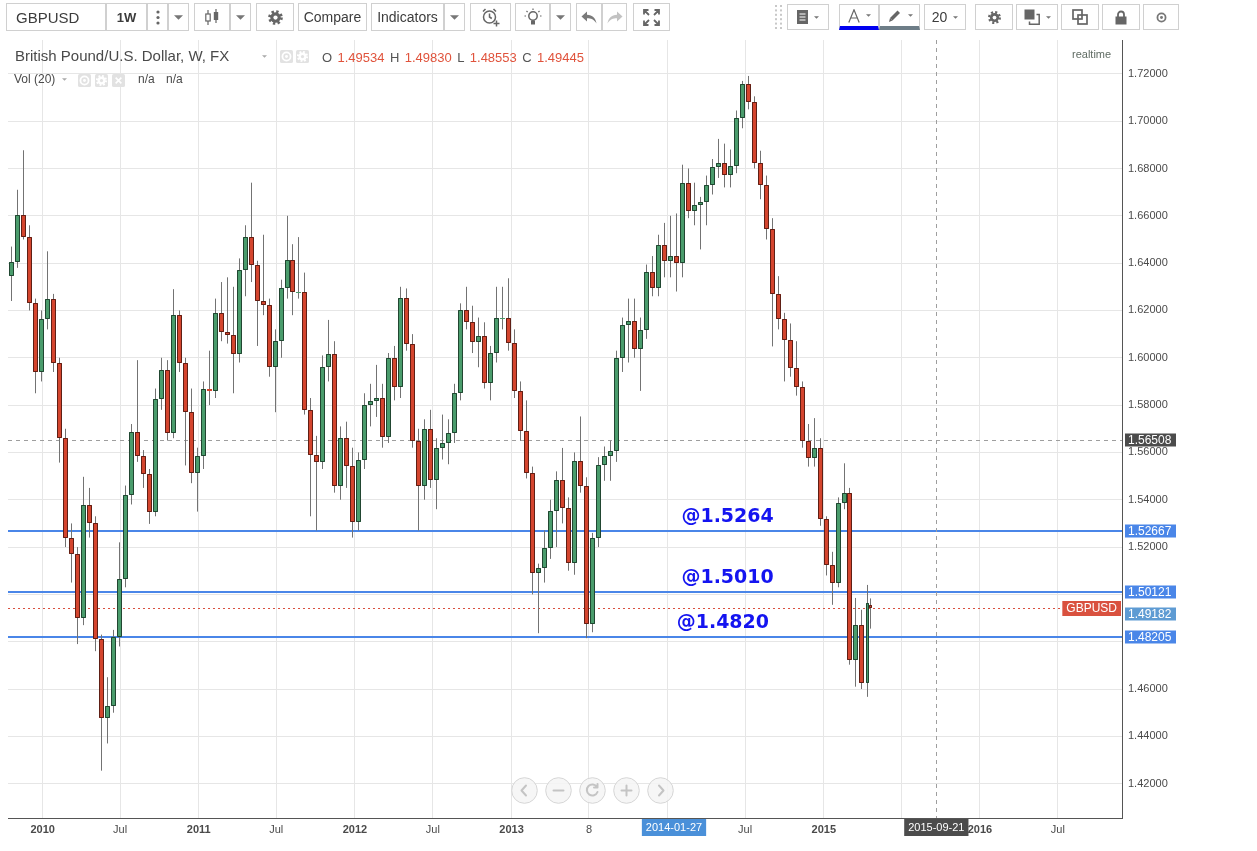  What do you see at coordinates (1148, 451) in the screenshot?
I see `y-tick-label: 1.56000` at bounding box center [1148, 451].